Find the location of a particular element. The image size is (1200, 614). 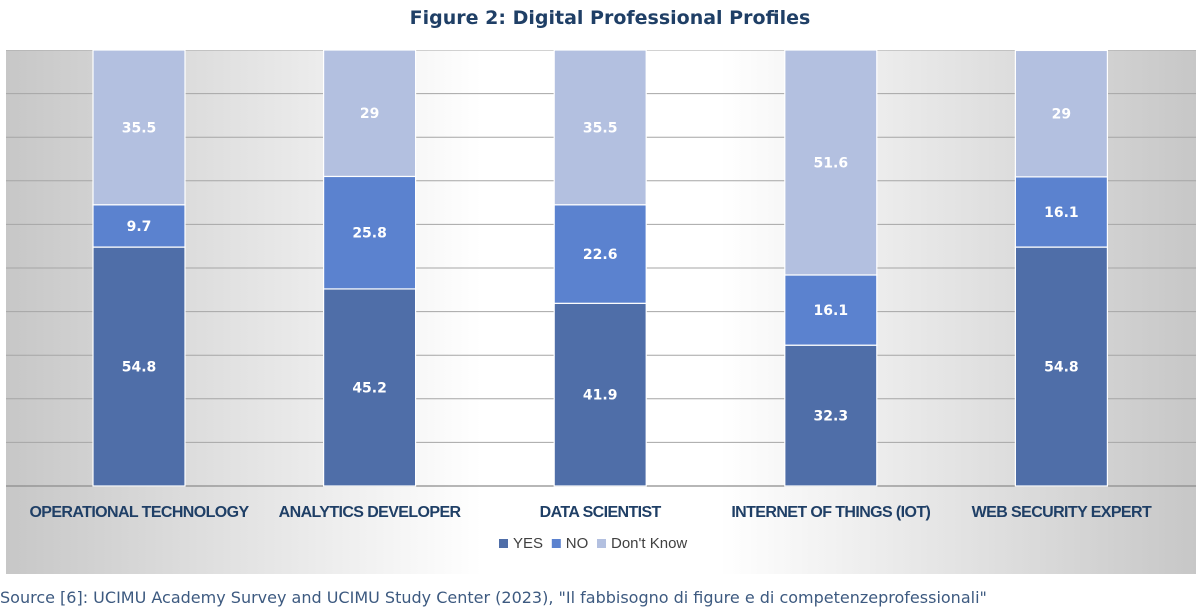

legend: YES NO Don't Know is located at coordinates (593, 543).